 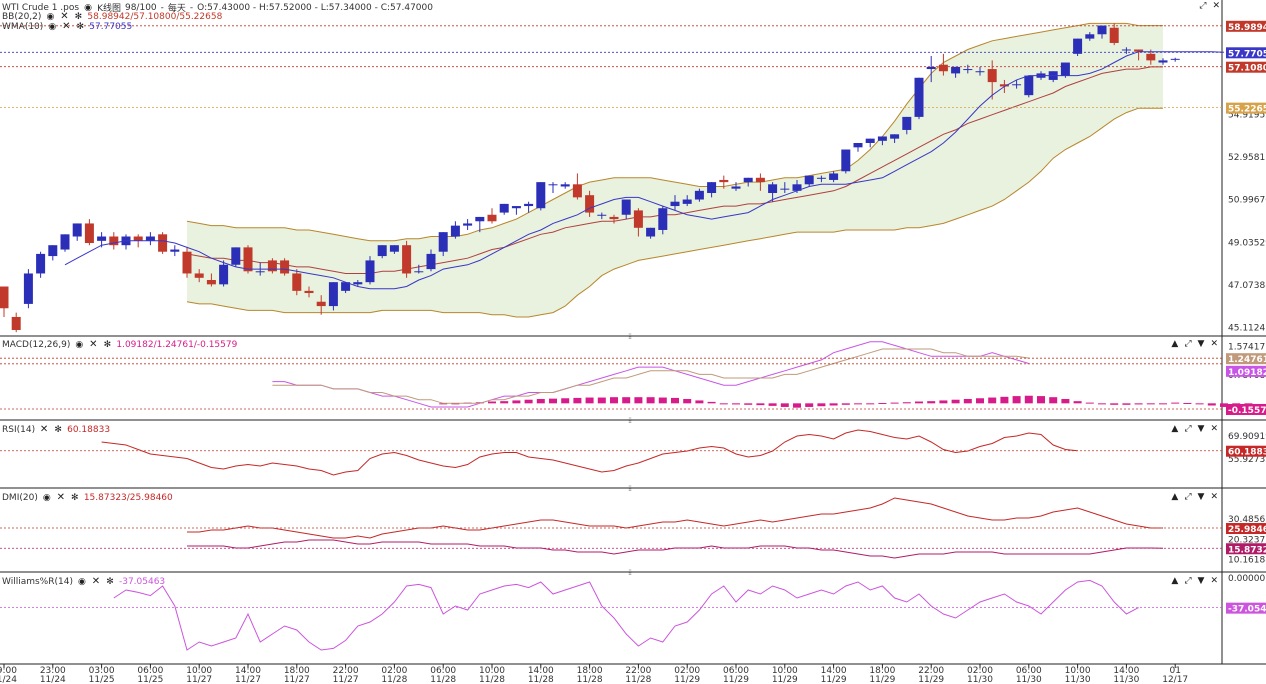 What do you see at coordinates (1078, 671) in the screenshot?
I see `x-tick-label: 10:00` at bounding box center [1078, 671].